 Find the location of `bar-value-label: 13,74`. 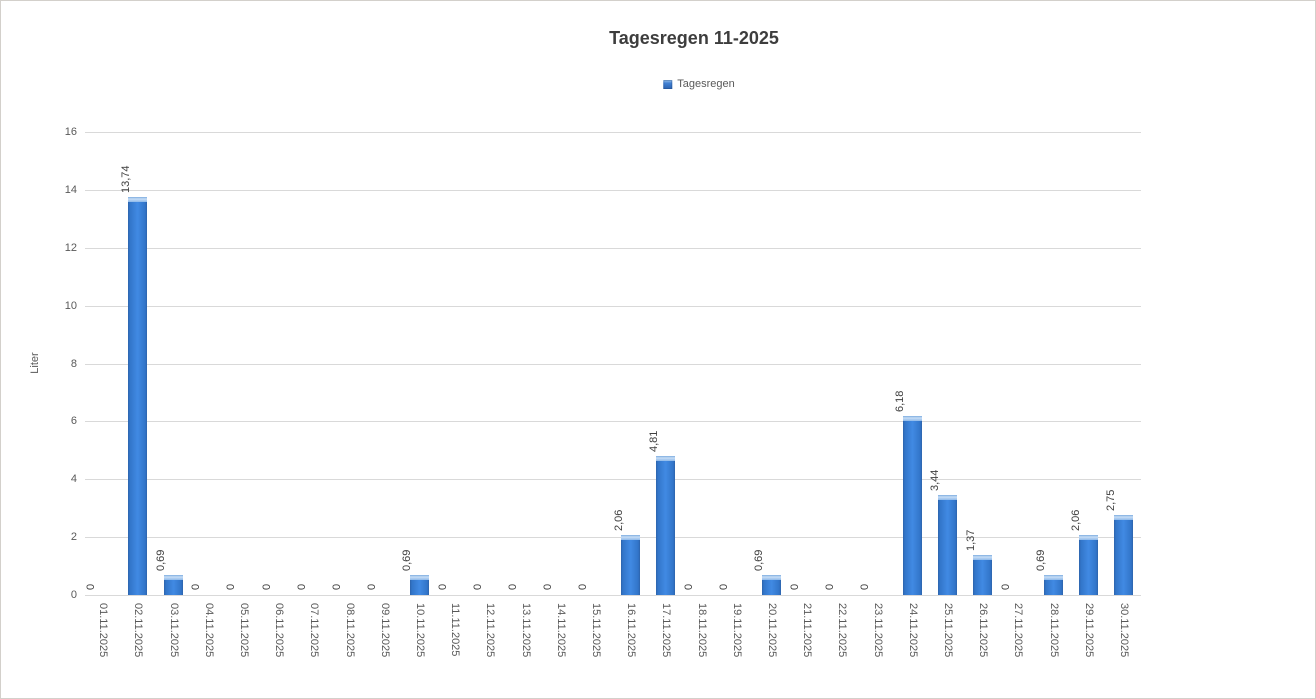

bar-value-label: 13,74 is located at coordinates (125, 179).